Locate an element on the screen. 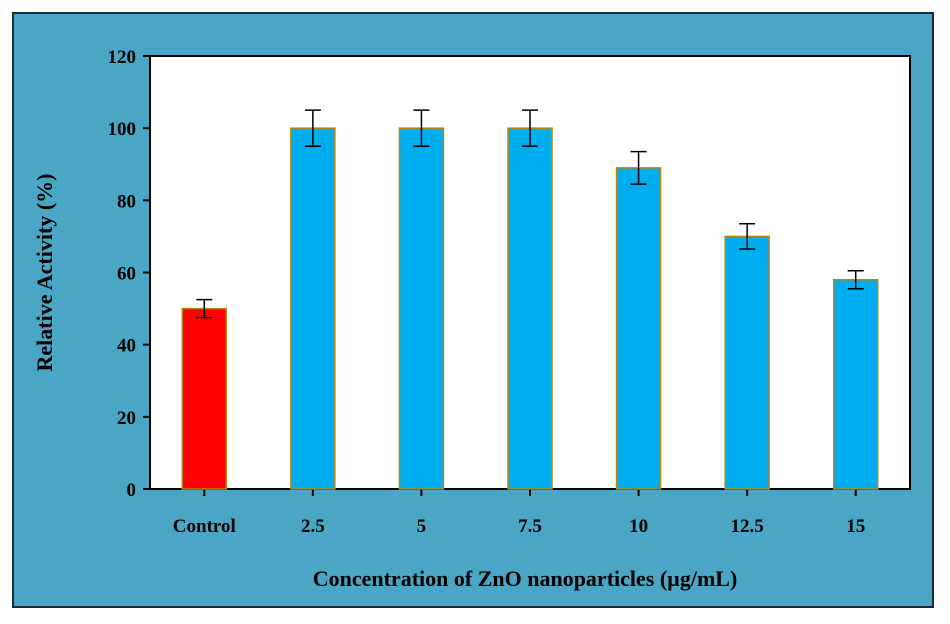 The width and height of the screenshot is (950, 624). bar-control is located at coordinates (204, 398).